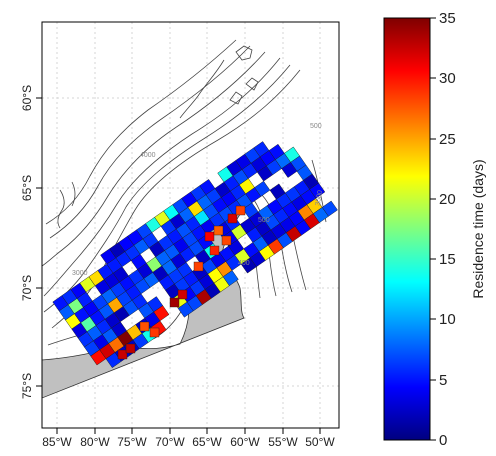 This screenshot has height=456, width=496. What do you see at coordinates (447, 199) in the screenshot?
I see `colorbar-tick-label: 20` at bounding box center [447, 199].